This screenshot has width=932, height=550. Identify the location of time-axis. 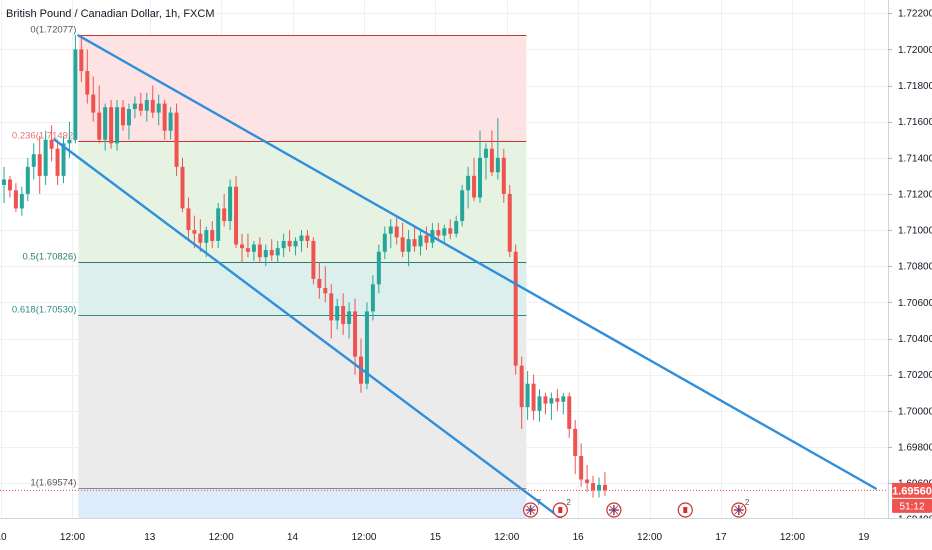
(466, 534).